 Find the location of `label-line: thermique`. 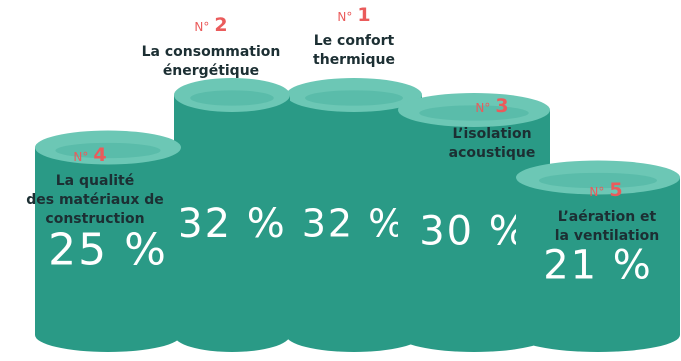

label-line: thermique is located at coordinates (354, 60).